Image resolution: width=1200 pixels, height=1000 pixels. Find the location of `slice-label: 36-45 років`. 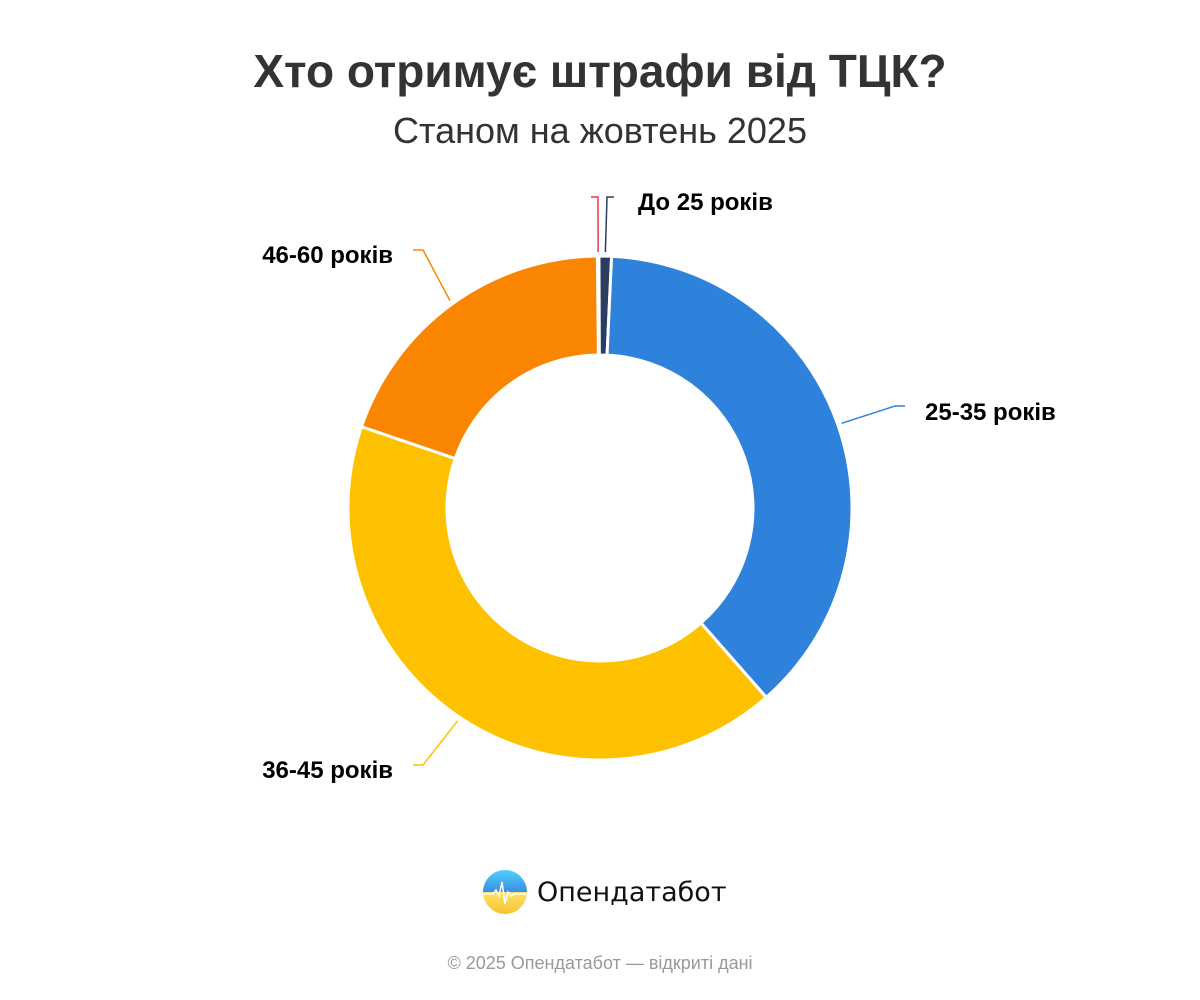

slice-label: 36-45 років is located at coordinates (327, 770).